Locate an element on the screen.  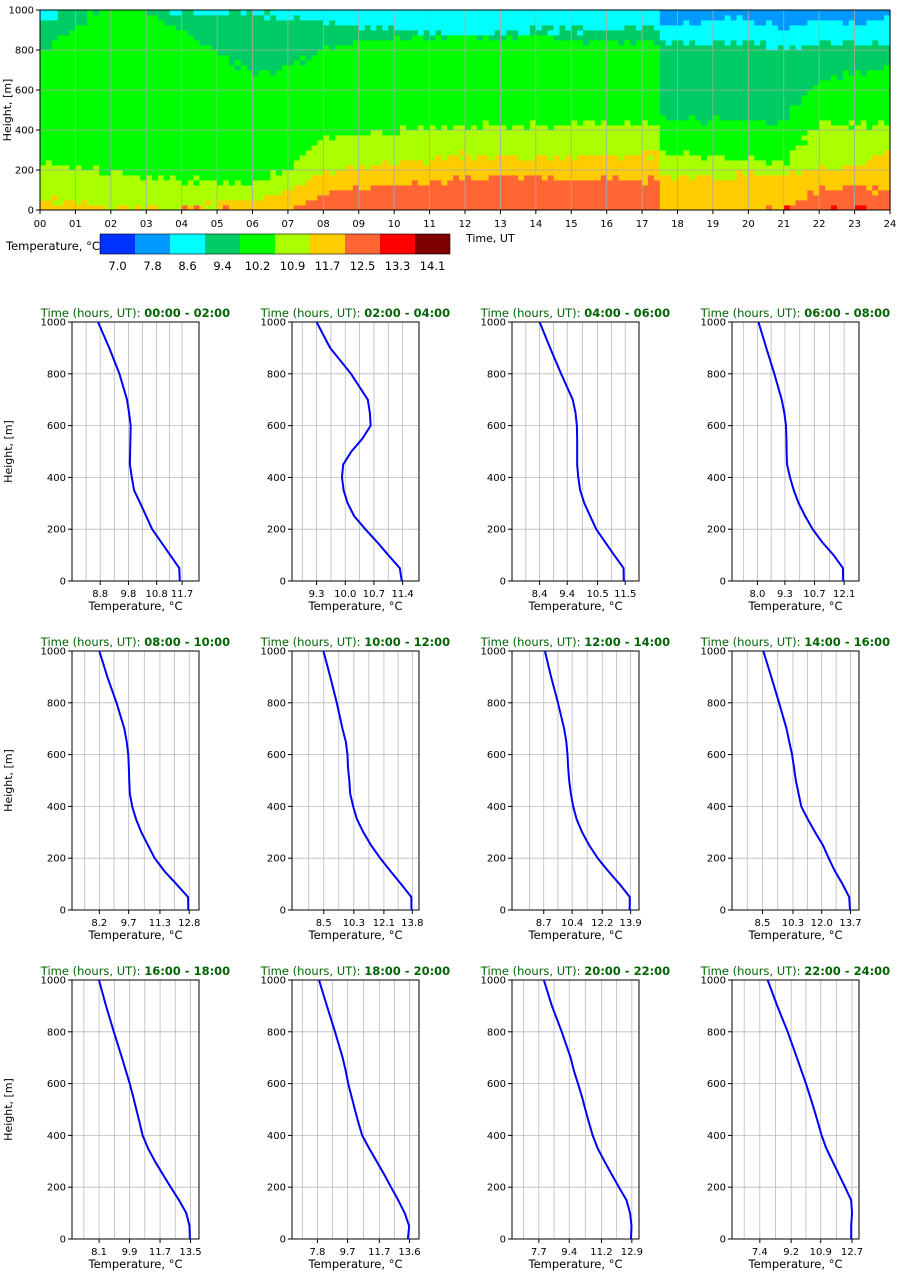
x-tick-label: 8.5 is located at coordinates (324, 923).